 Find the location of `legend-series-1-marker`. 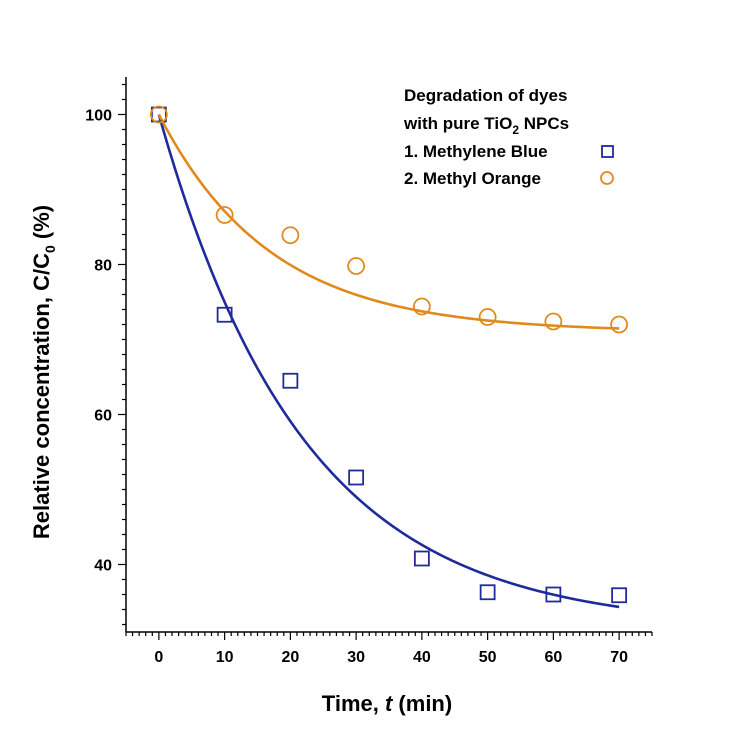

legend-series-1-marker is located at coordinates (607, 151).